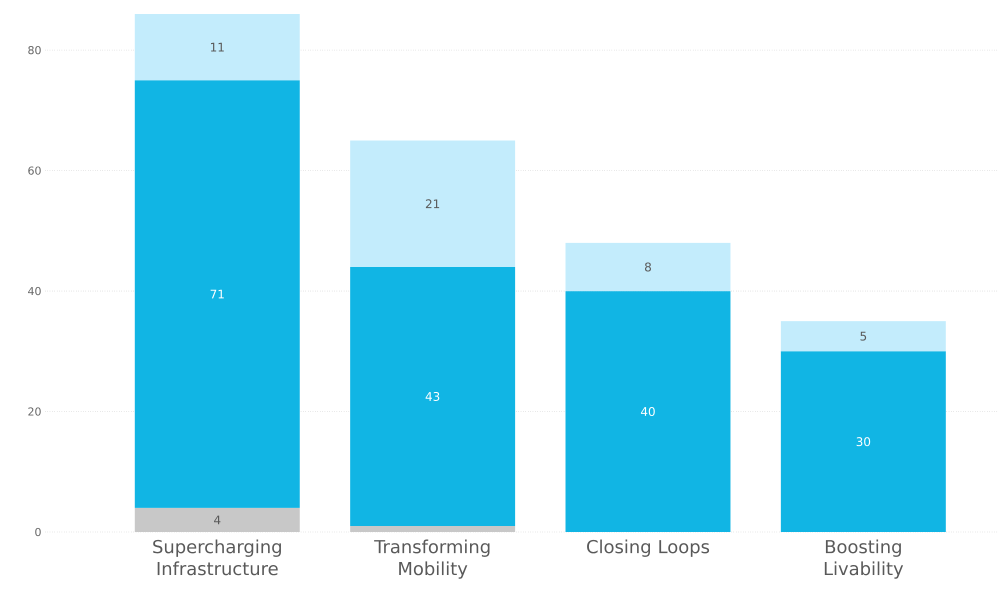  What do you see at coordinates (432, 559) in the screenshot?
I see `x-tick-label: Transforming Mobility` at bounding box center [432, 559].